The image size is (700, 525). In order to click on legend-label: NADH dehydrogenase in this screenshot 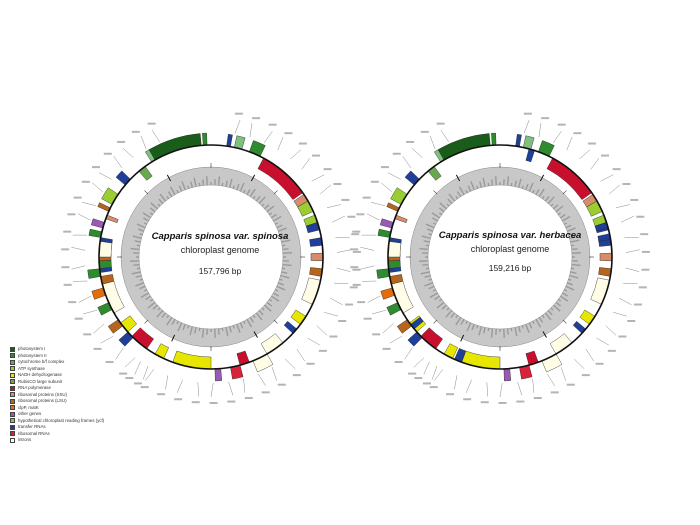, I will do `click(40, 374)`.